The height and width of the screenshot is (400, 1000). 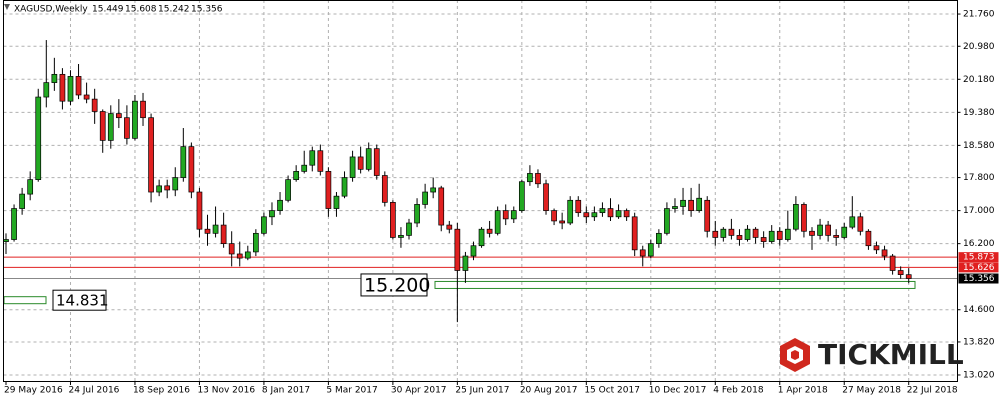 I want to click on y-tick-label: 20.980, so click(x=979, y=47).